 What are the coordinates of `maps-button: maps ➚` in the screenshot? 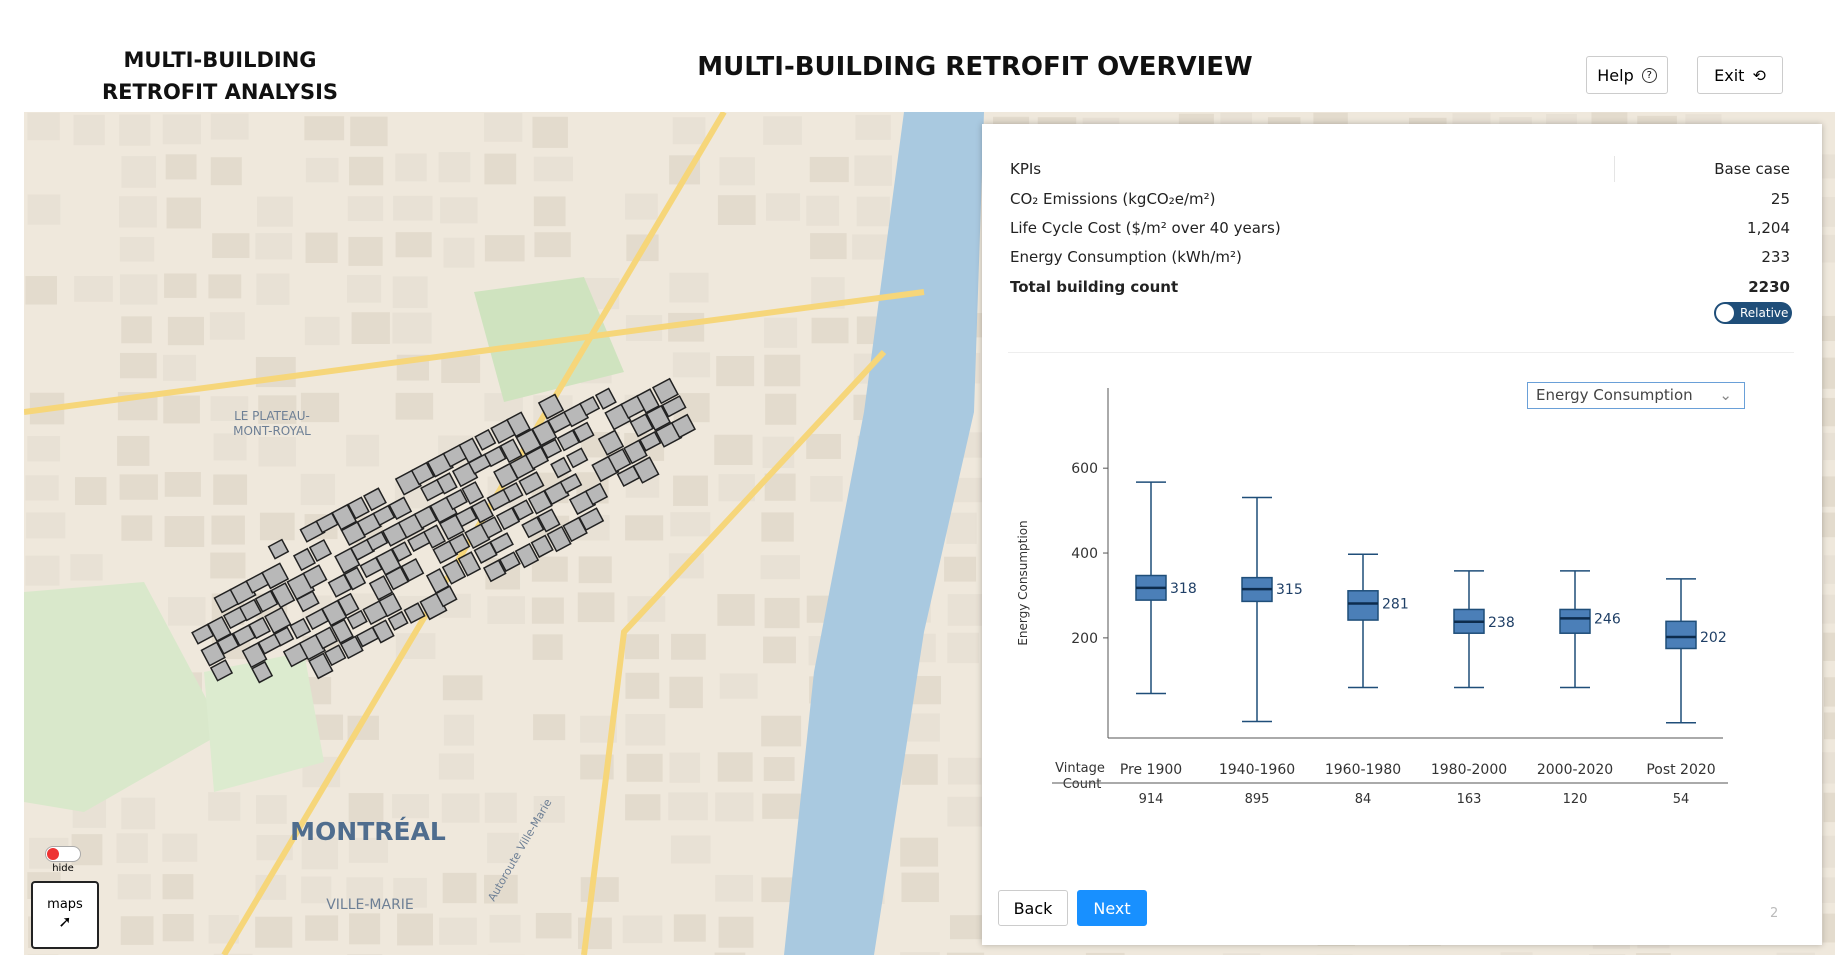 It's located at (65, 915).